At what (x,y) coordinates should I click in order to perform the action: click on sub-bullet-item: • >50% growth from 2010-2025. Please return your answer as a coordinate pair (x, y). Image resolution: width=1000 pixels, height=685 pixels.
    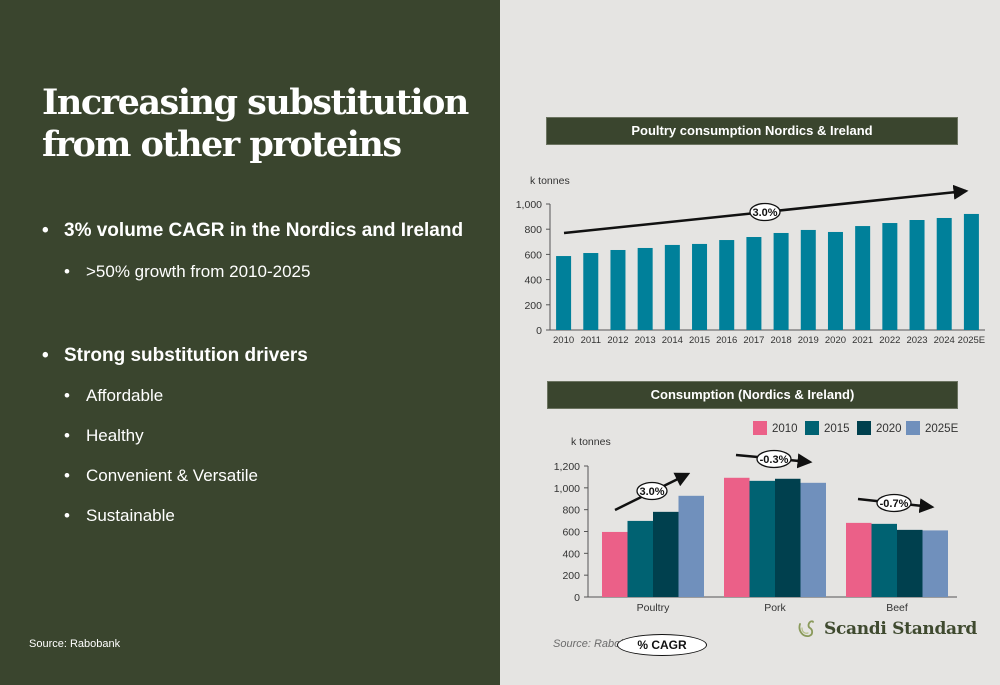
    Looking at the image, I should click on (187, 272).